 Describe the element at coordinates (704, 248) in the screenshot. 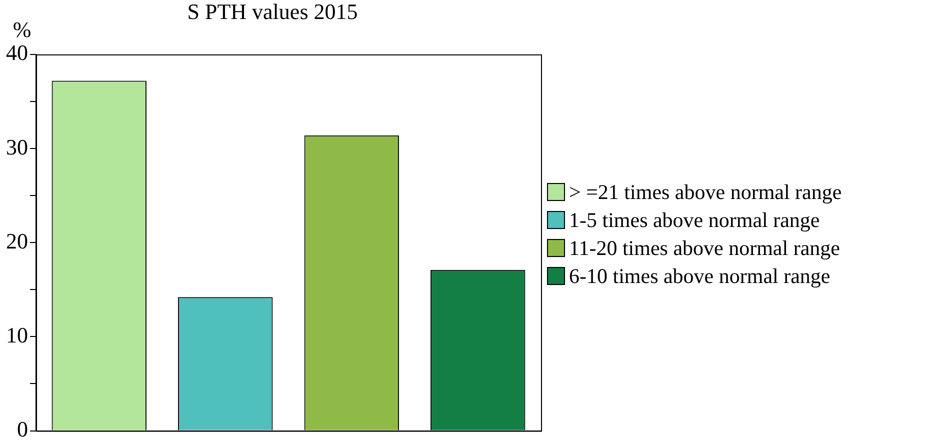

I see `legend-label: 11-20 times above normal range` at that location.